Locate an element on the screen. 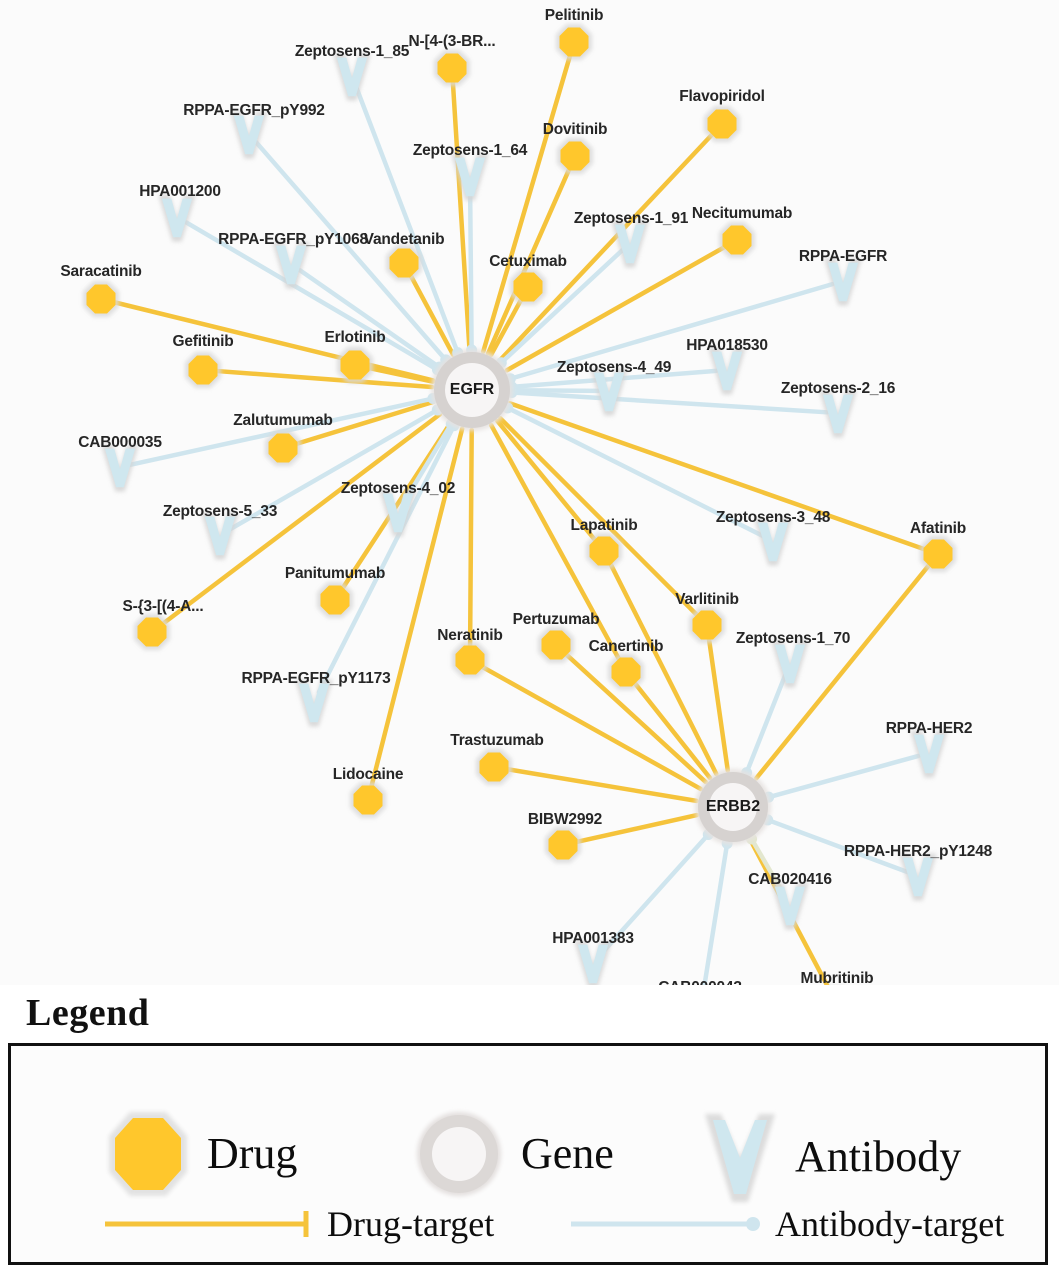  gene-node-core is located at coordinates (472, 390).